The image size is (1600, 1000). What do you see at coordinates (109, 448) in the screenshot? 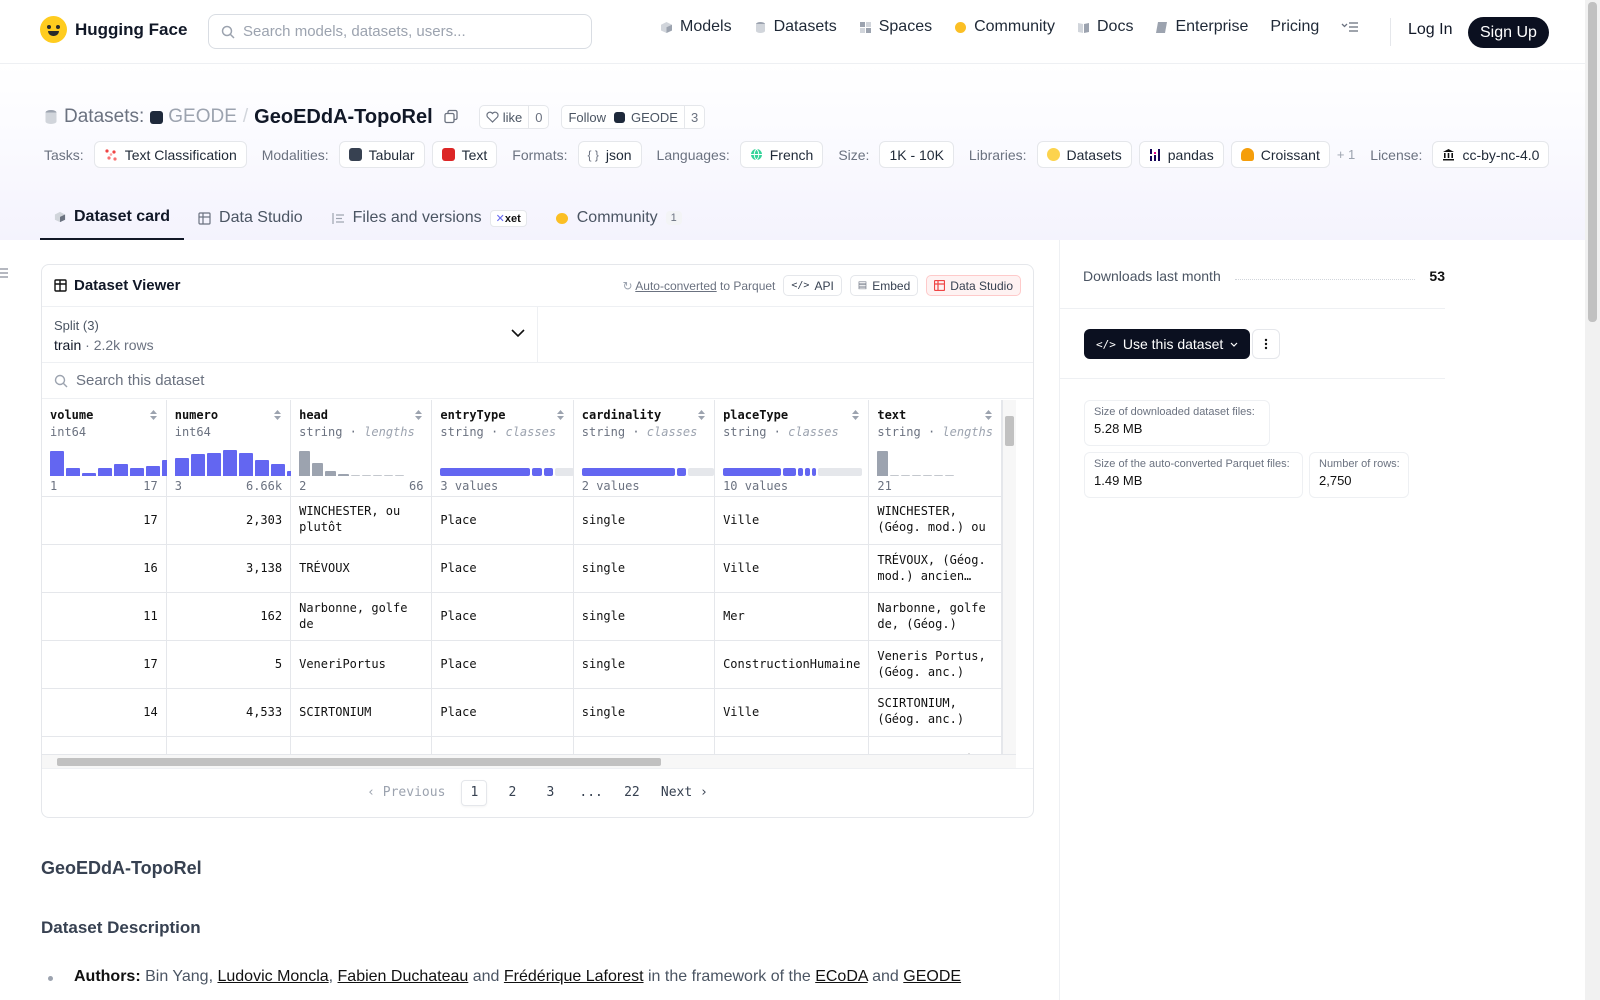
I see `column-header-volume: volume int64 1 17` at bounding box center [109, 448].